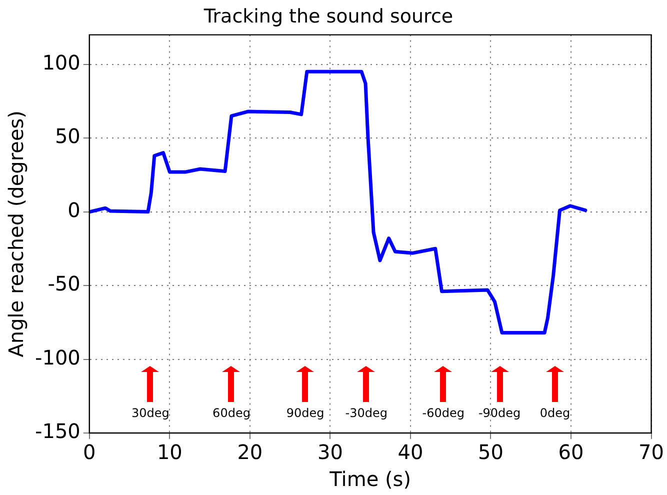  I want to click on x-tick-label: 40, so click(411, 452).